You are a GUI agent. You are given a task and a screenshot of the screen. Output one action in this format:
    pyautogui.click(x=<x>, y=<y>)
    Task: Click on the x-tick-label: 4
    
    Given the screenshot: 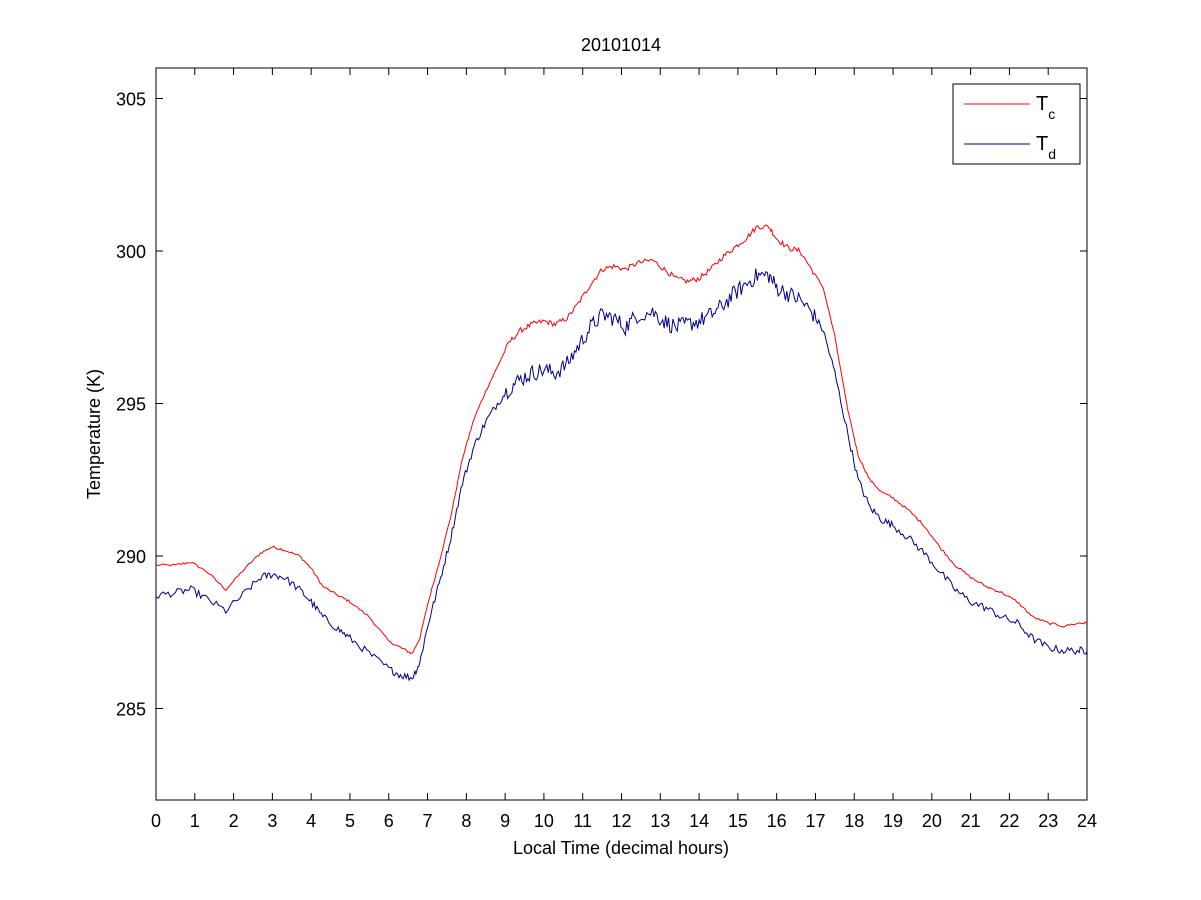 What is the action you would take?
    pyautogui.click(x=311, y=821)
    